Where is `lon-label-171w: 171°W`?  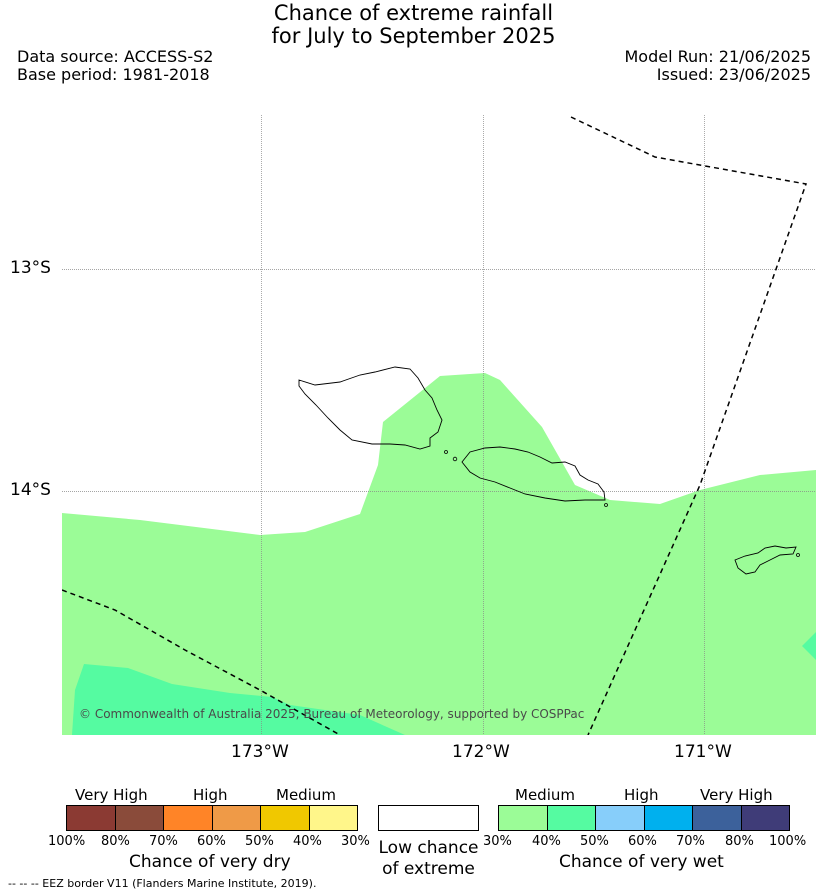 lon-label-171w: 171°W is located at coordinates (703, 752).